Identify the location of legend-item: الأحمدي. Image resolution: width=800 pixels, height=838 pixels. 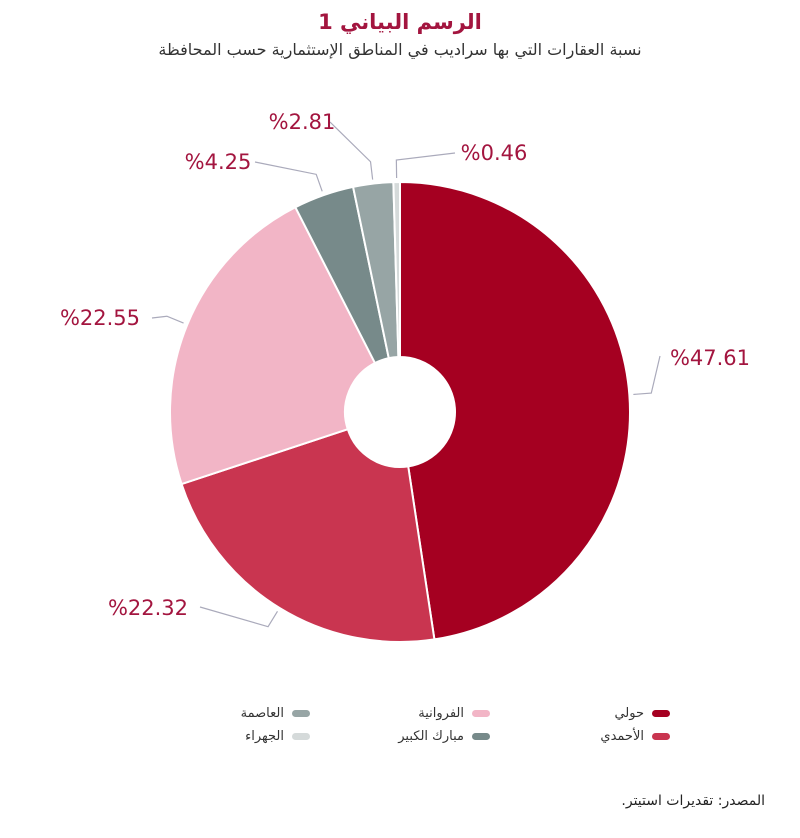
(580, 736).